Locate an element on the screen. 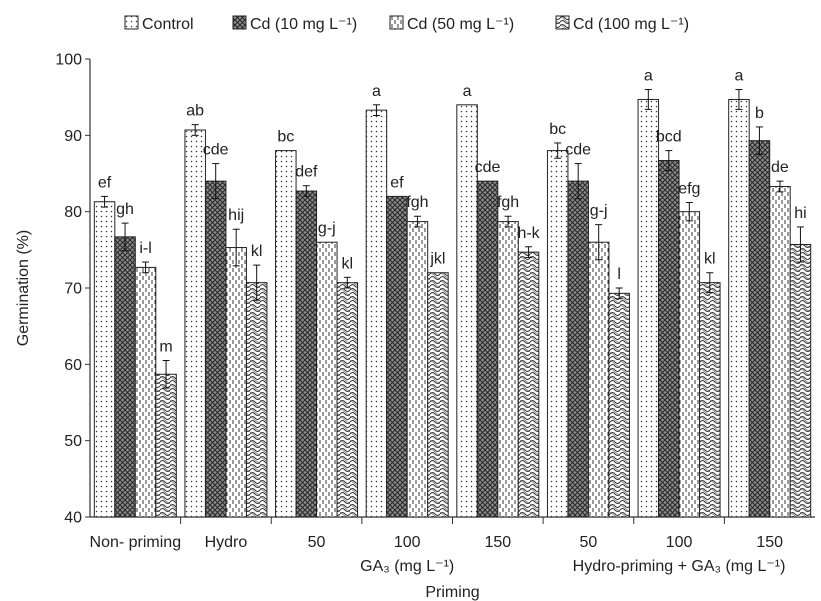 Image resolution: width=821 pixels, height=601 pixels. legend-label: Cd (100 mg L⁻¹) is located at coordinates (631, 24).